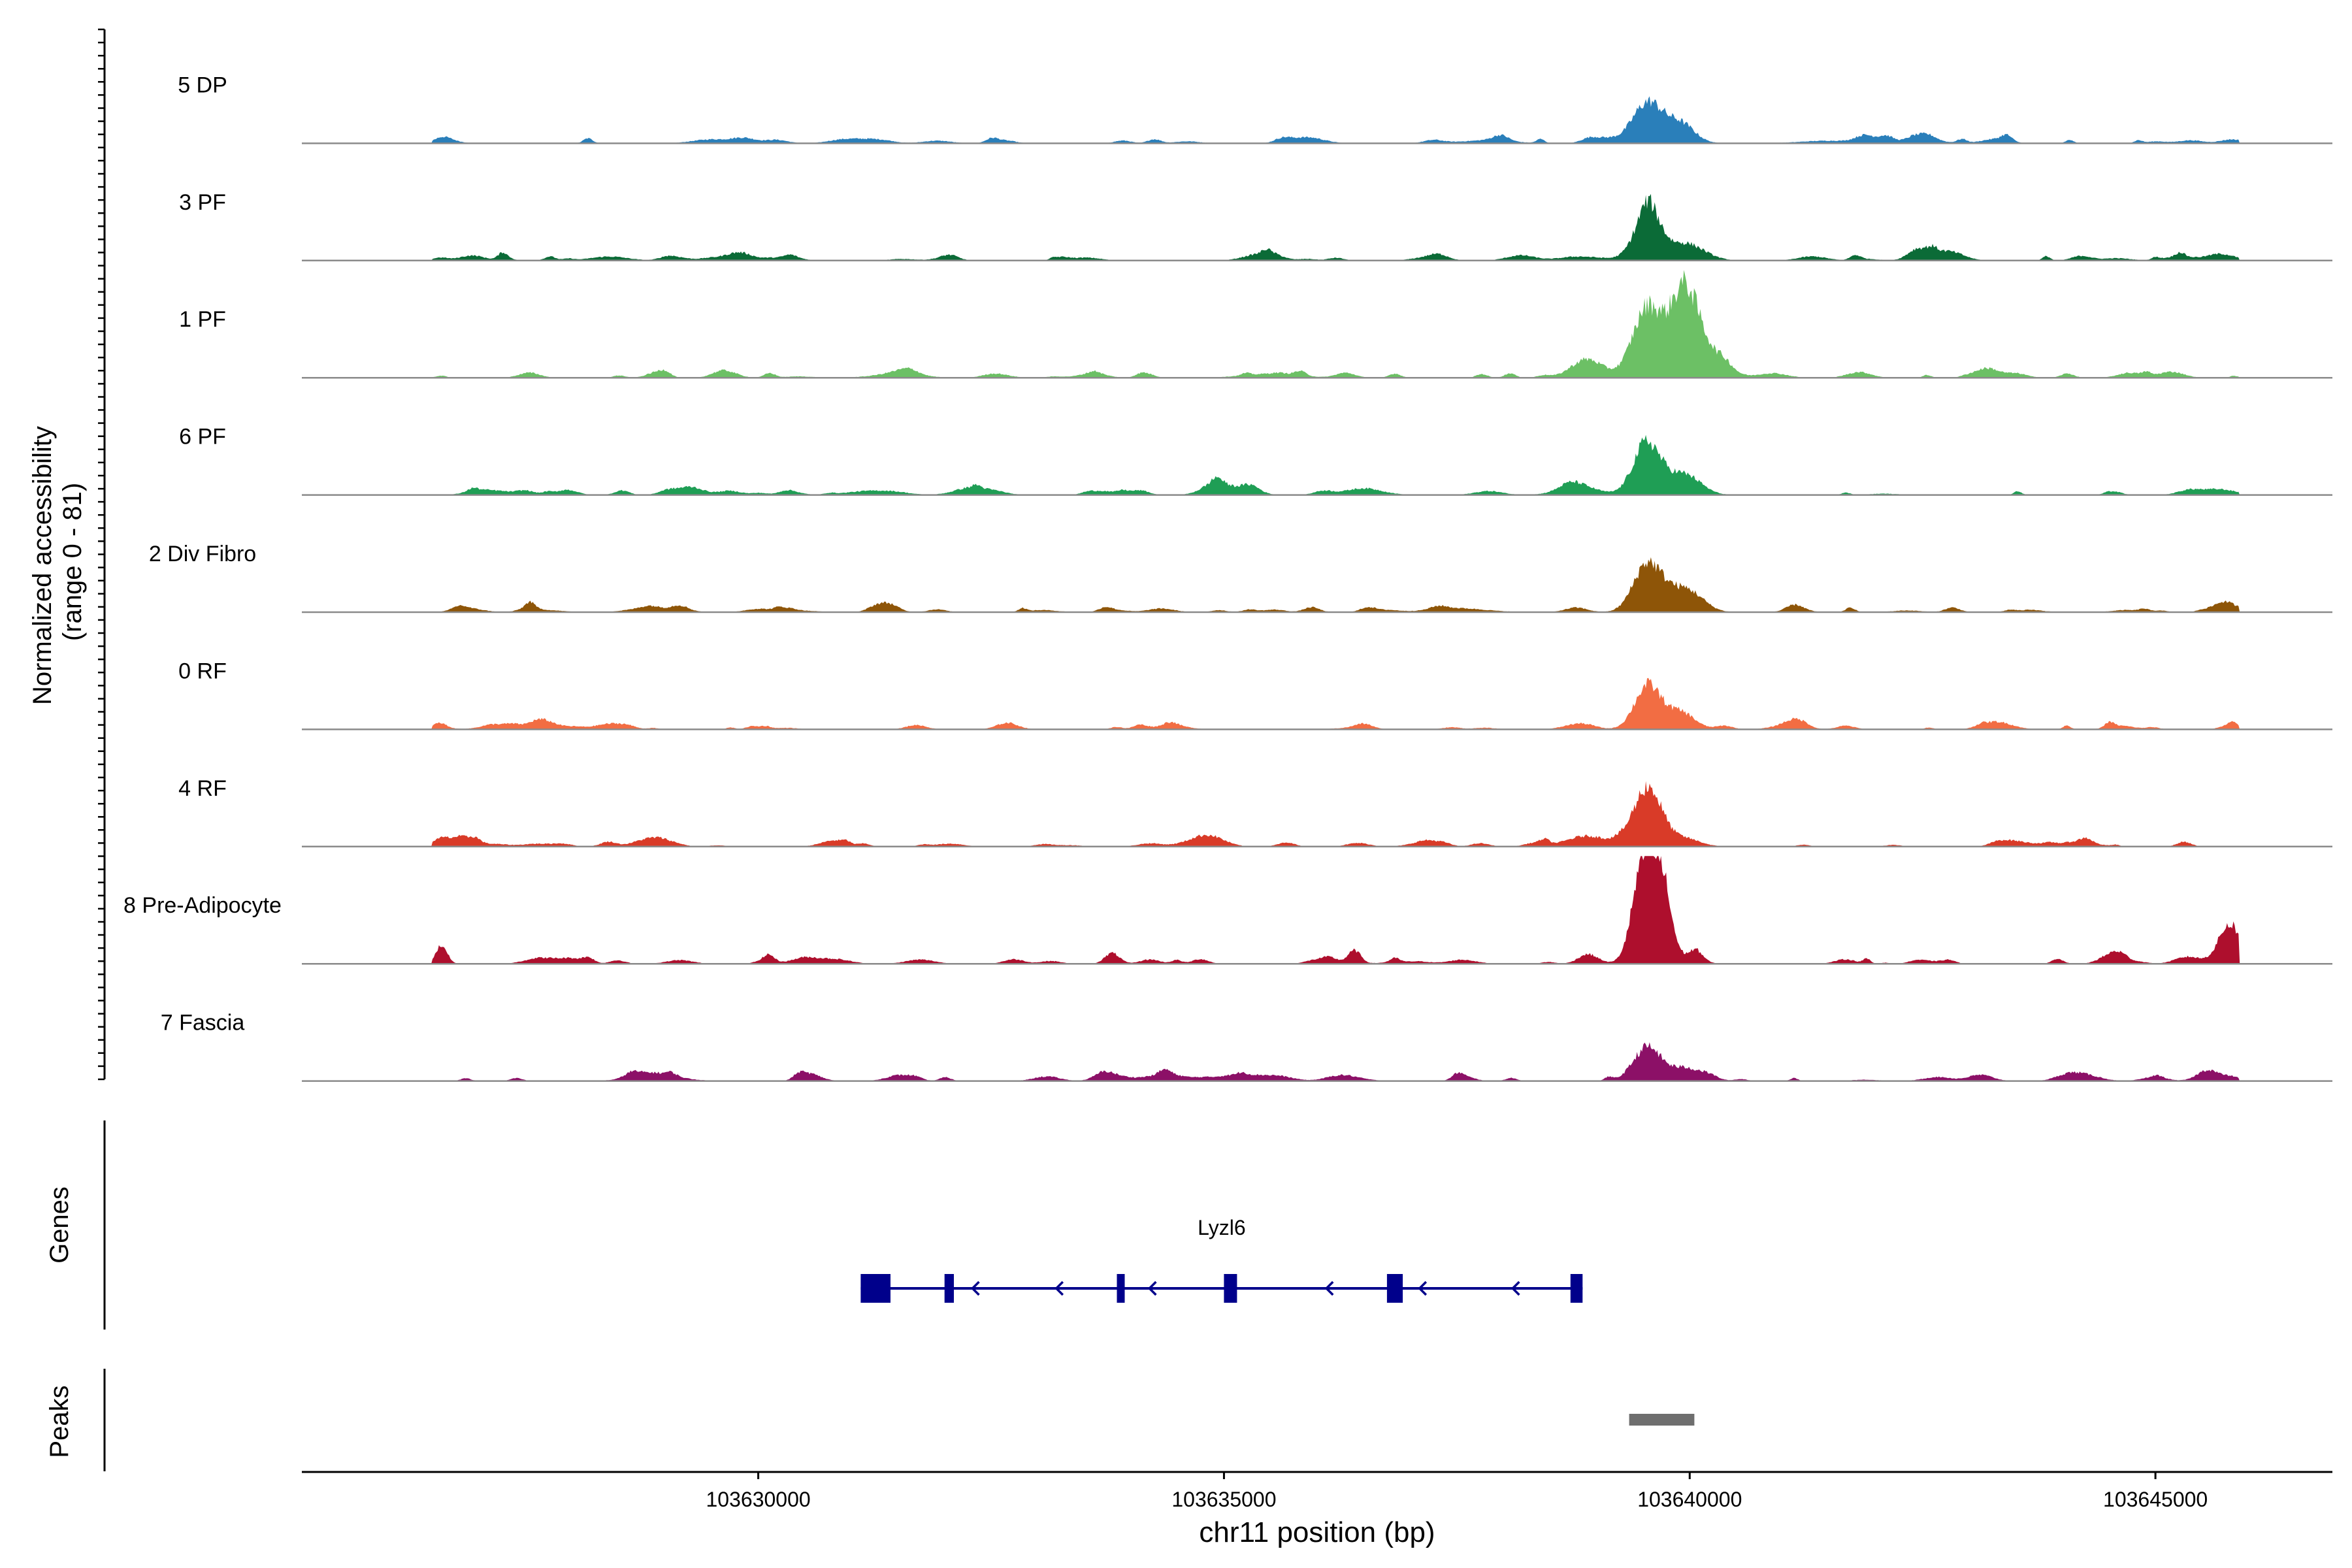 The image size is (2352, 1568). What do you see at coordinates (899, 1420) in the screenshot?
I see `peaks-track` at bounding box center [899, 1420].